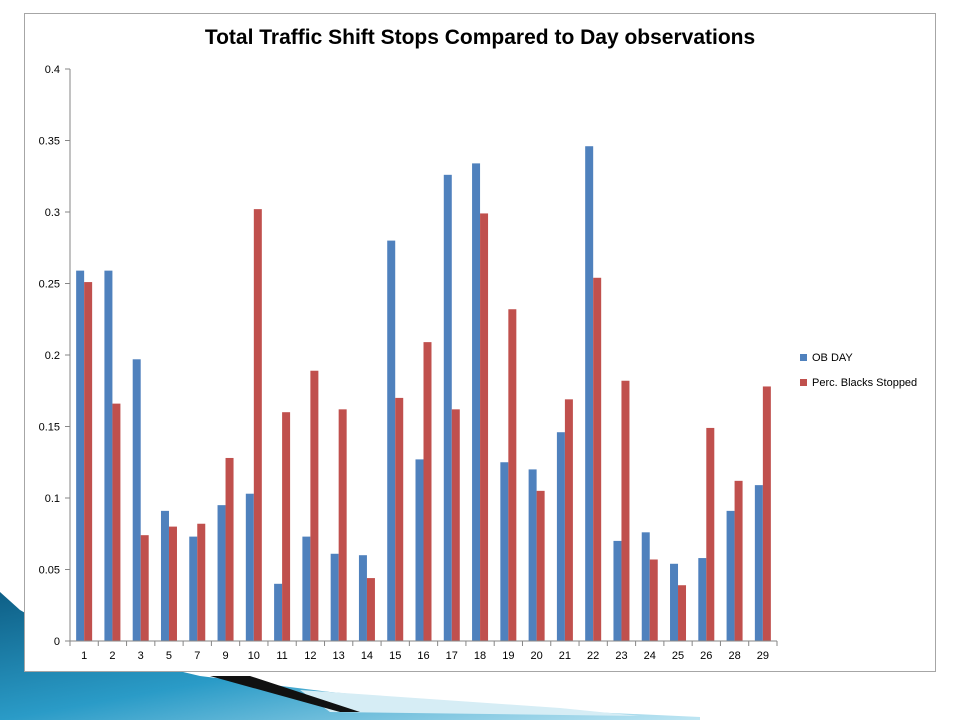 The image size is (960, 720). What do you see at coordinates (367, 656) in the screenshot?
I see `x-tick-label: 14` at bounding box center [367, 656].